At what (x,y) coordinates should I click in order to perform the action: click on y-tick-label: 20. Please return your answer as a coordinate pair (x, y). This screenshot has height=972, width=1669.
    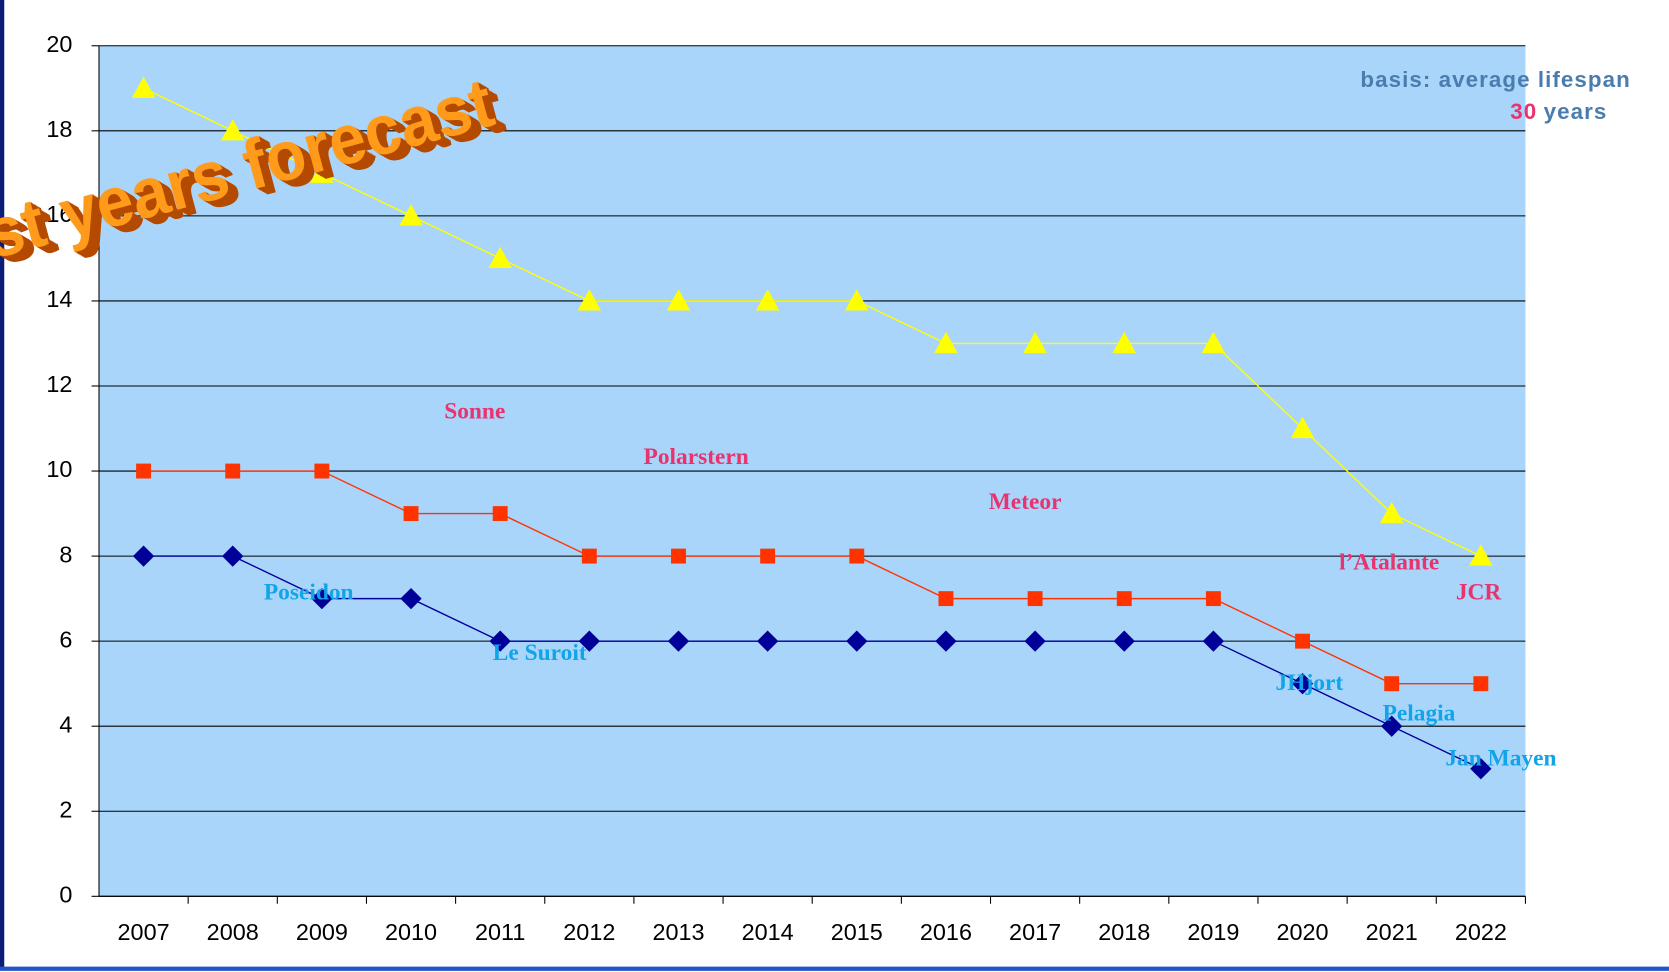
    Looking at the image, I should click on (59, 44).